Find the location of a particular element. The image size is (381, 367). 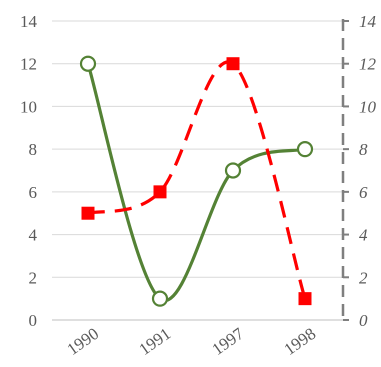

y-tick-label: 12 is located at coordinates (28, 64).